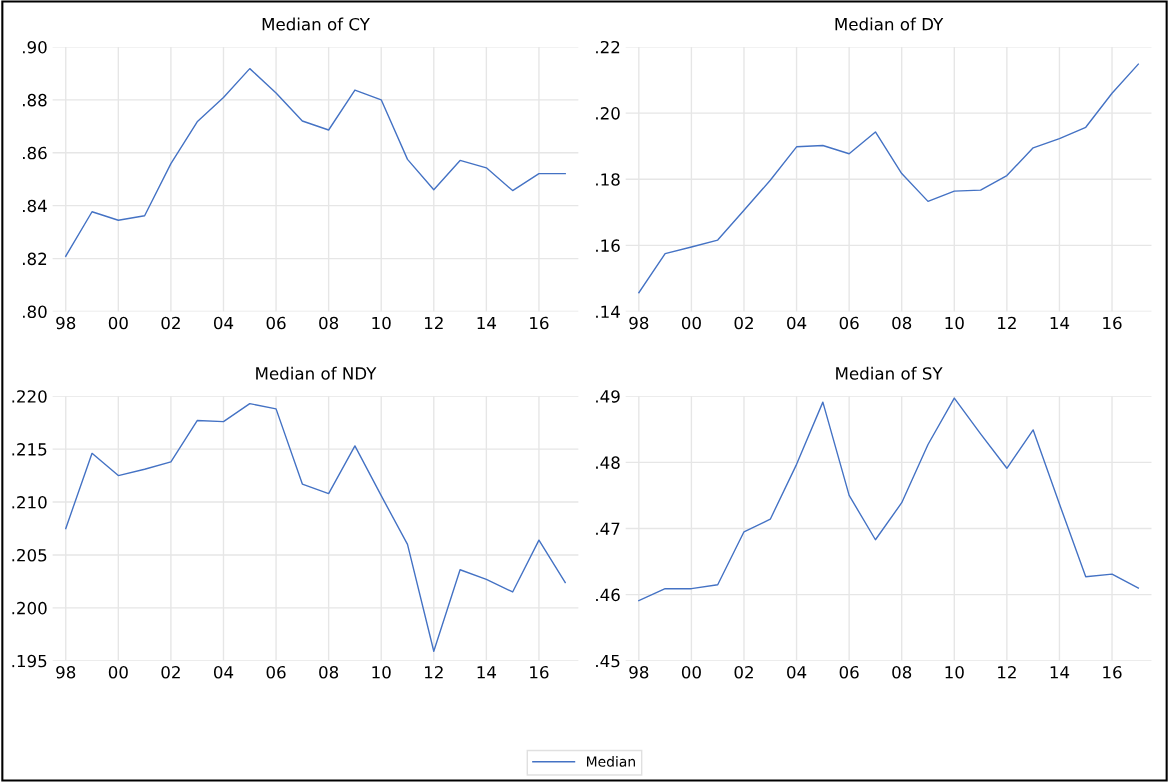 The width and height of the screenshot is (1169, 782). Describe the element at coordinates (608, 396) in the screenshot. I see `y-tick-label: .49` at that location.